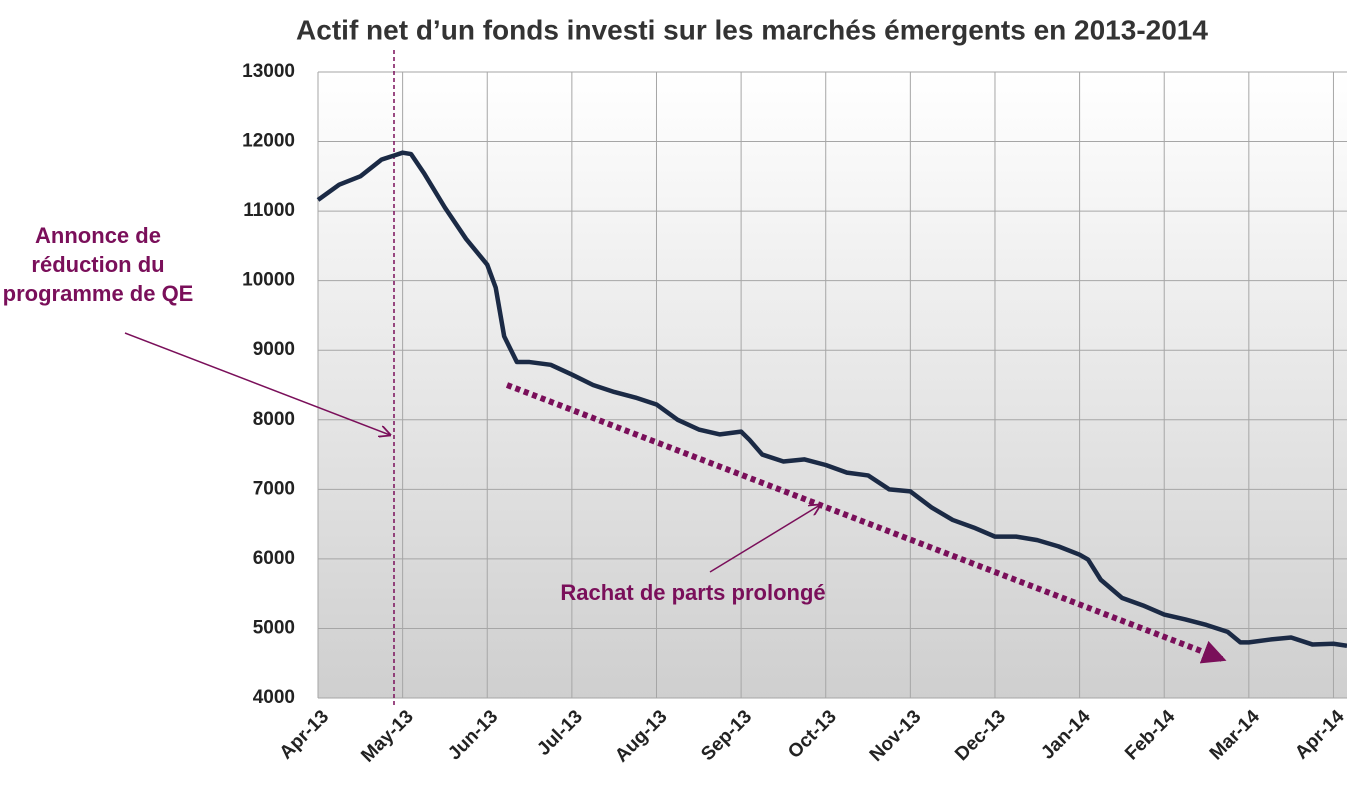  What do you see at coordinates (98, 235) in the screenshot?
I see `annotation-line: Annonce de` at bounding box center [98, 235].